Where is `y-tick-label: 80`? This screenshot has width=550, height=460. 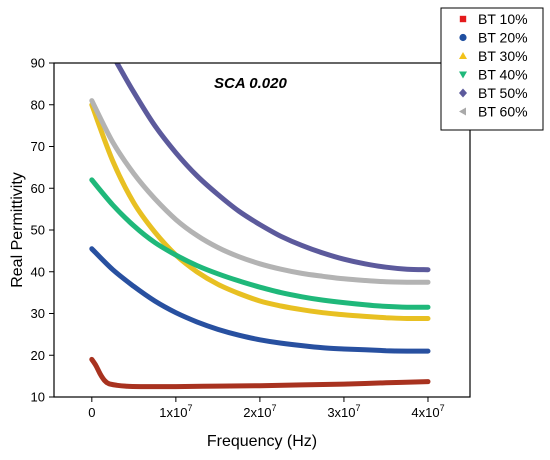 y-tick-label: 80 is located at coordinates (38, 104).